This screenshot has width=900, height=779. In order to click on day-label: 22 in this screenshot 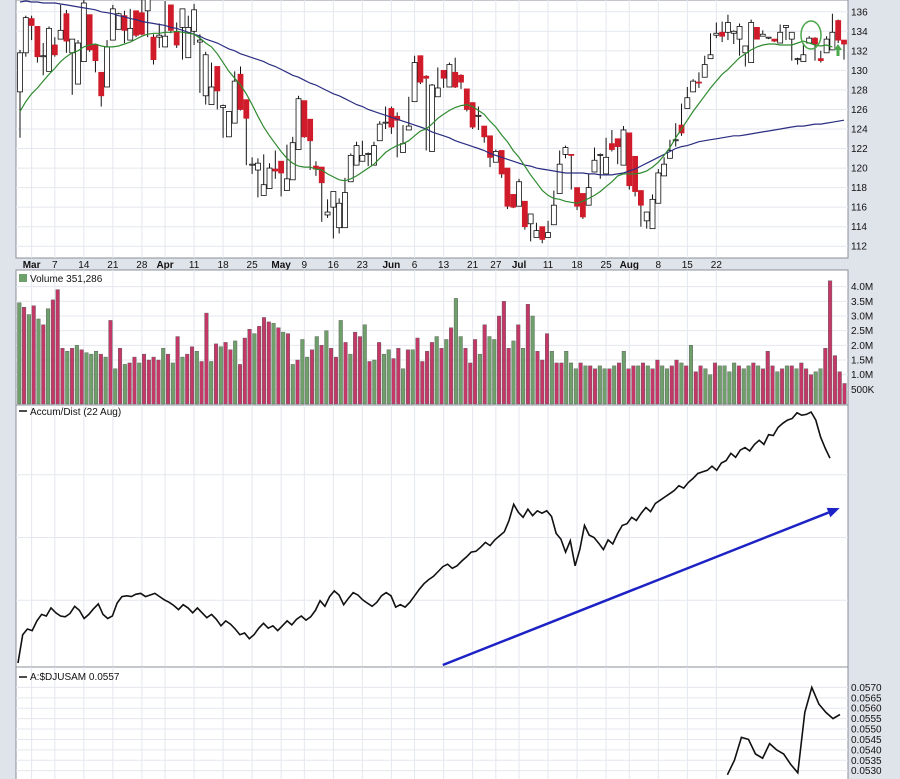, I will do `click(717, 265)`.